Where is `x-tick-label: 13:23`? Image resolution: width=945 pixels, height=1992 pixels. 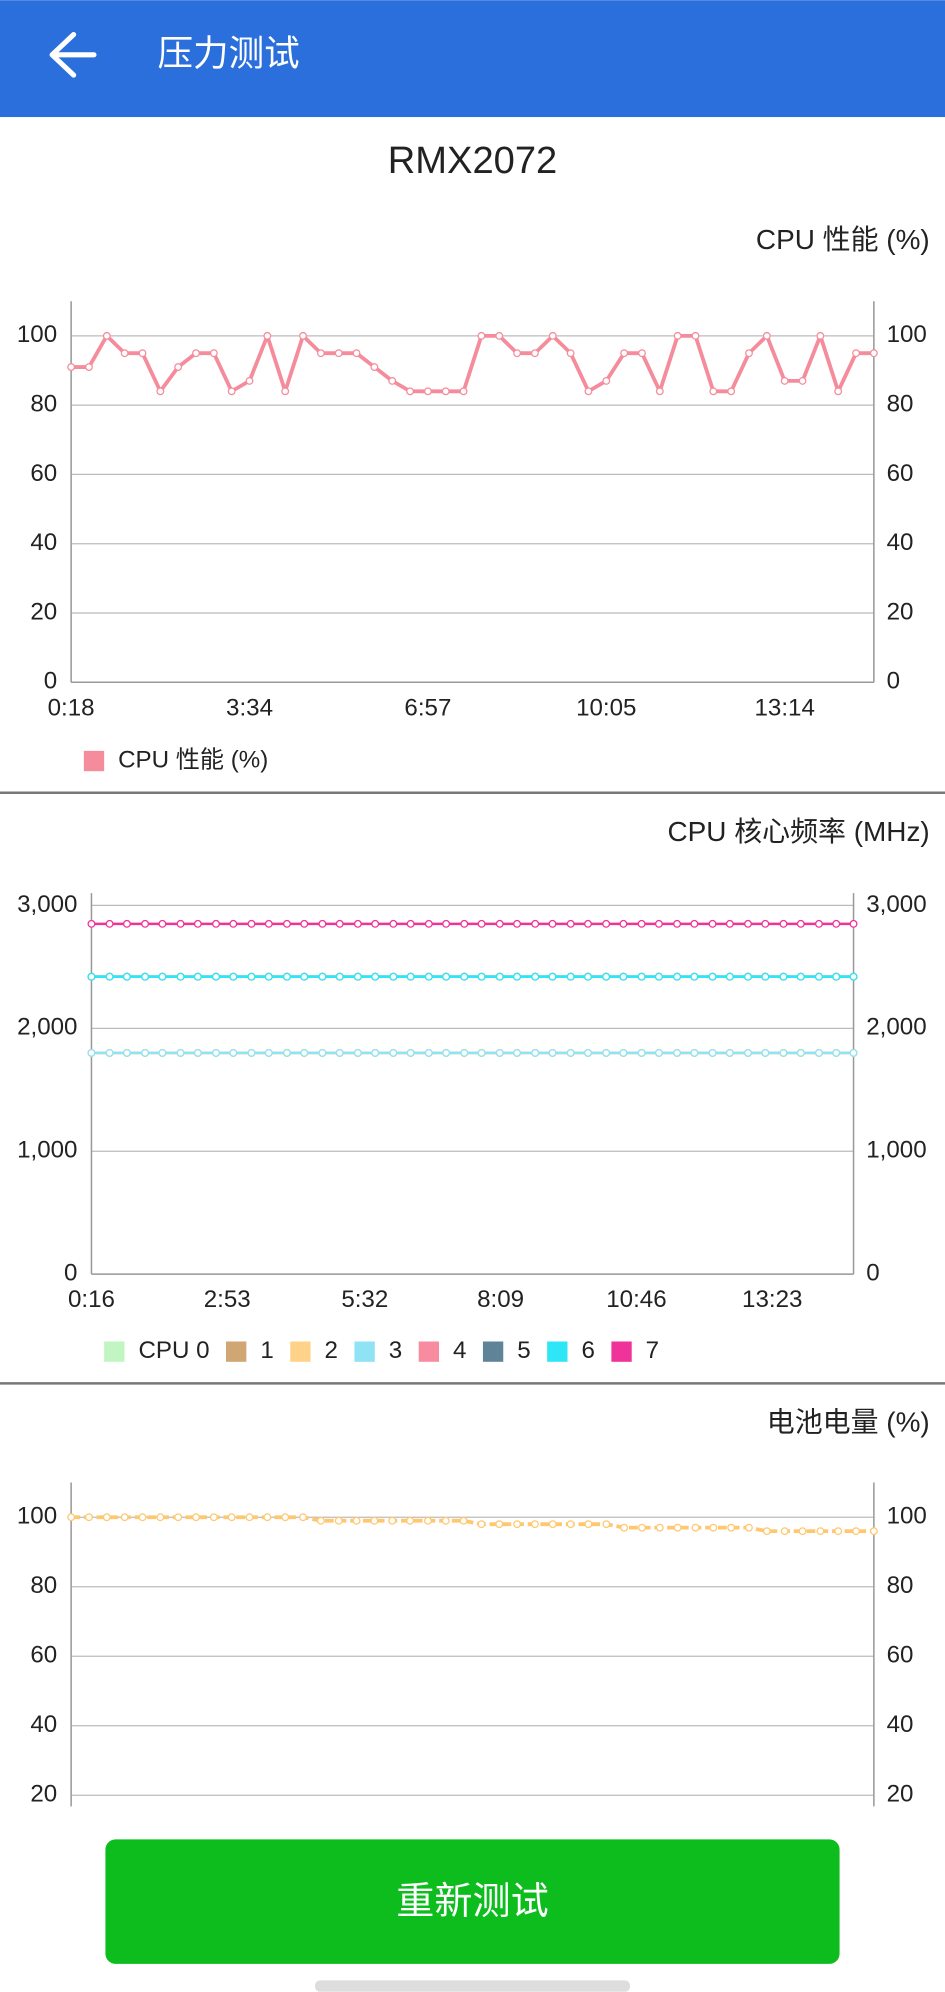
x-tick-label: 13:23 is located at coordinates (772, 1299).